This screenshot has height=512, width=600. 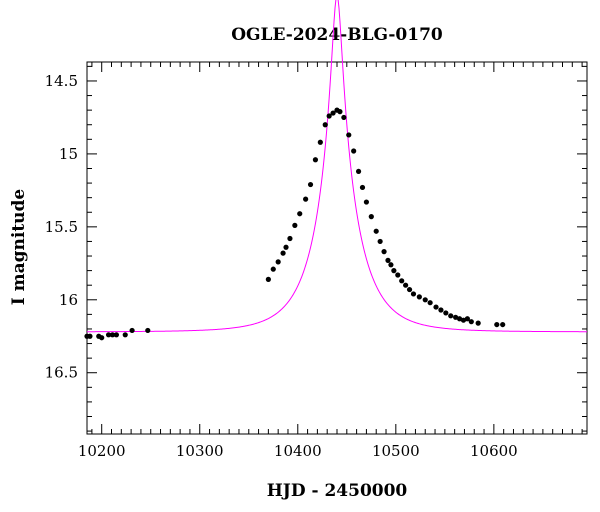 What do you see at coordinates (68, 154) in the screenshot?
I see `y-tick-label: 15` at bounding box center [68, 154].